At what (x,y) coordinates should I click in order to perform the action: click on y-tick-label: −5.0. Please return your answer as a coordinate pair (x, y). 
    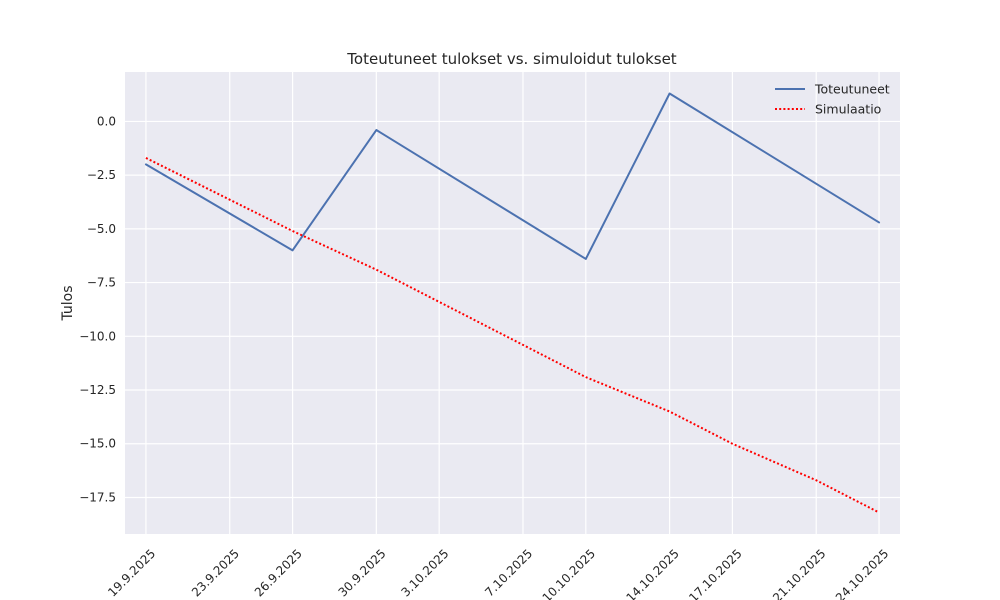
    Looking at the image, I should click on (101, 229).